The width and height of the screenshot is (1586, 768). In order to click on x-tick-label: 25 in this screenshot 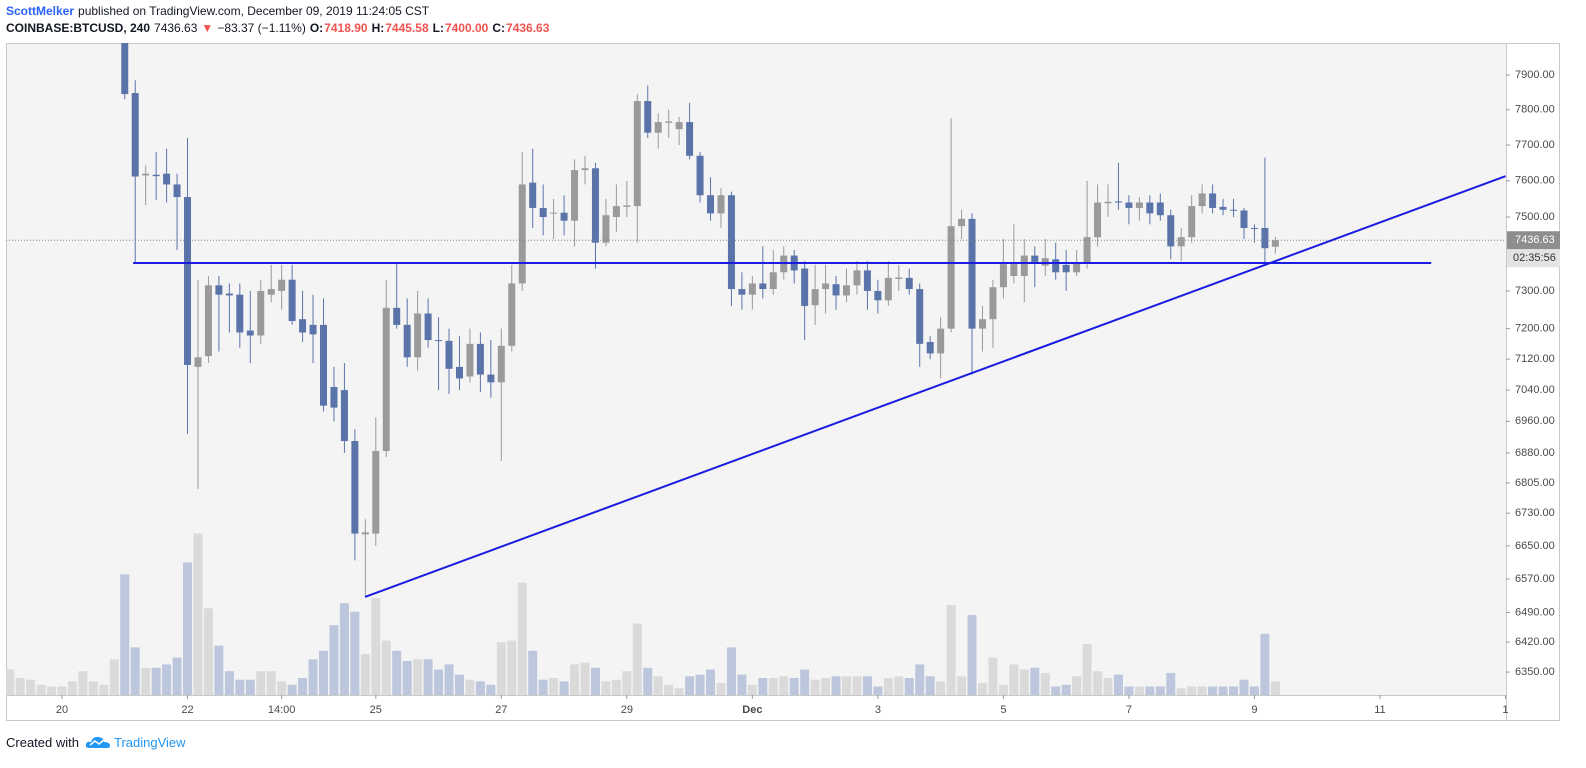, I will do `click(376, 710)`.